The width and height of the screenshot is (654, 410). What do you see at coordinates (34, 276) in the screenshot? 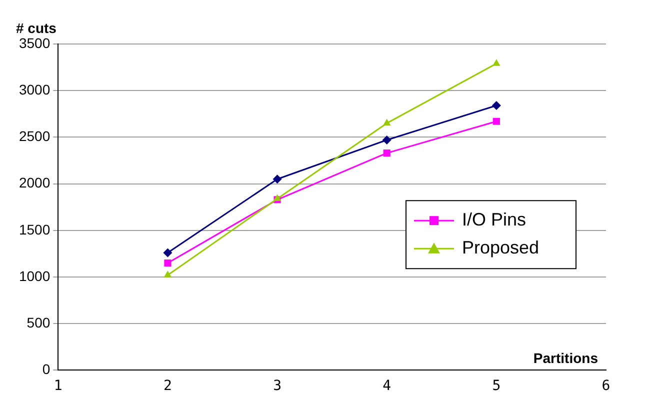
I see `y-tick-label: 1000` at bounding box center [34, 276].